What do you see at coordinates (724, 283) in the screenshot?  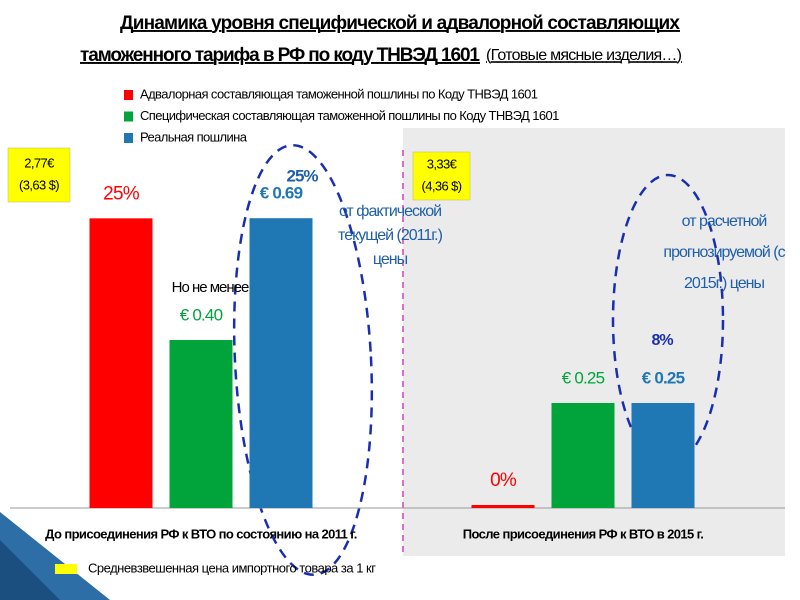 I see `annotation: 2015г.) цены` at bounding box center [724, 283].